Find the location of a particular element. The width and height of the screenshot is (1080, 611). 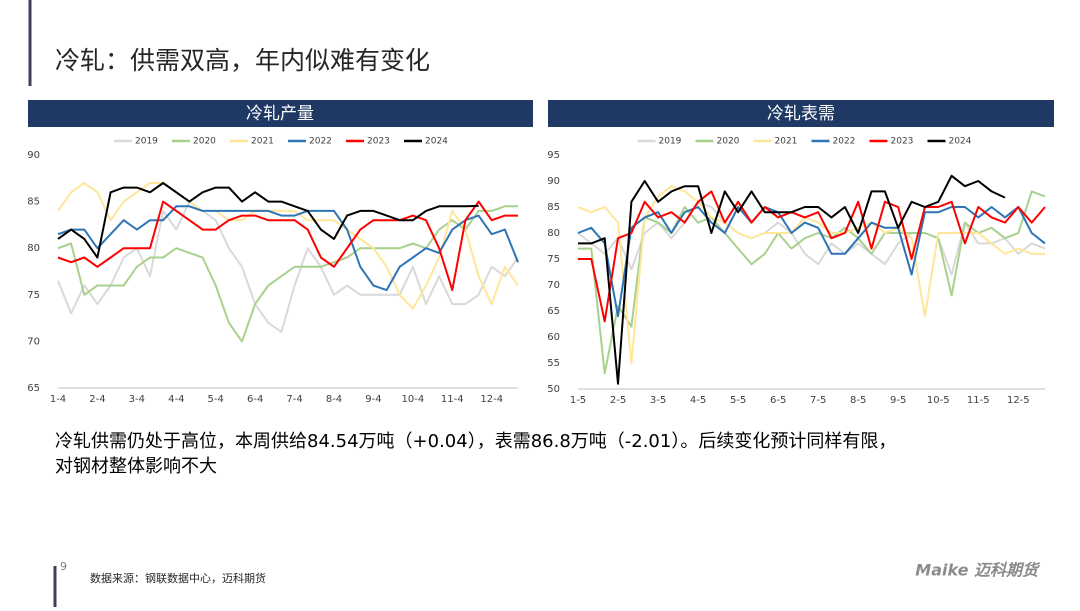

x-tick-label: 11-4 is located at coordinates (452, 399).